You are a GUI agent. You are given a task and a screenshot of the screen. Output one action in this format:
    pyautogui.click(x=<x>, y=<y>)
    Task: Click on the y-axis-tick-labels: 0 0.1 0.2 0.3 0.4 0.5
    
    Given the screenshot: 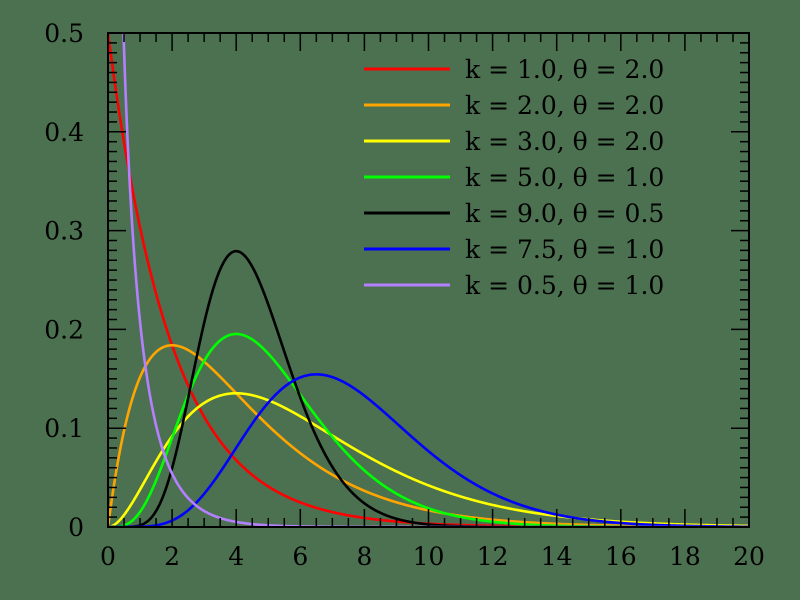 What is the action you would take?
    pyautogui.click(x=64, y=280)
    